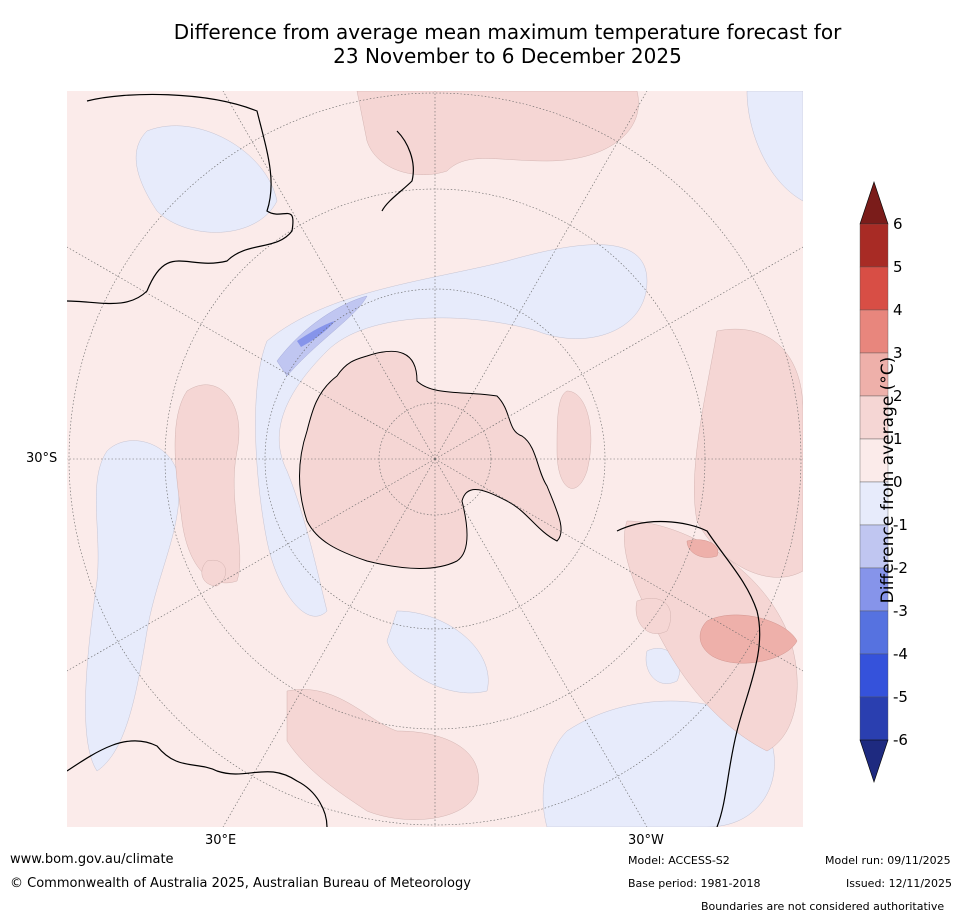 This screenshot has height=919, width=965. I want to click on cbar-arrow-top, so click(874, 203).